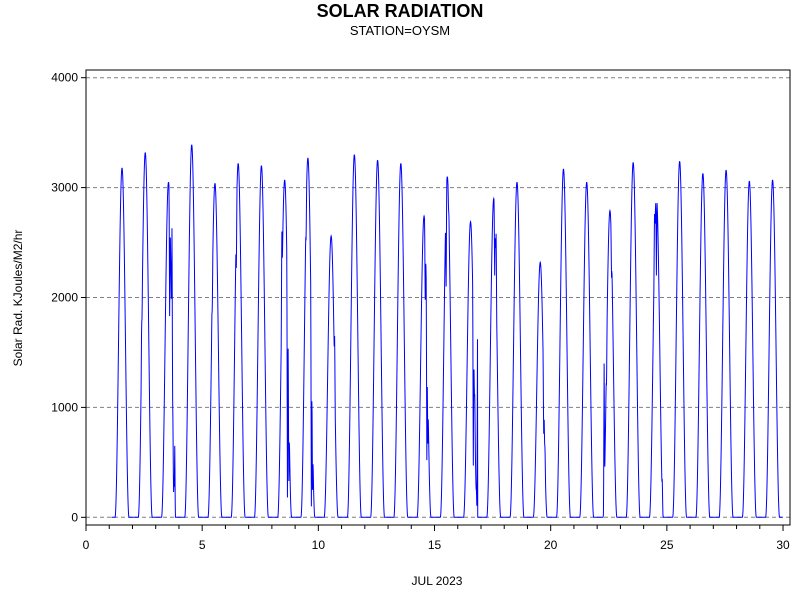 This screenshot has width=800, height=600. What do you see at coordinates (18, 298) in the screenshot?
I see `y-axis-label: Solar Rad. KJoules/M2/hr` at bounding box center [18, 298].